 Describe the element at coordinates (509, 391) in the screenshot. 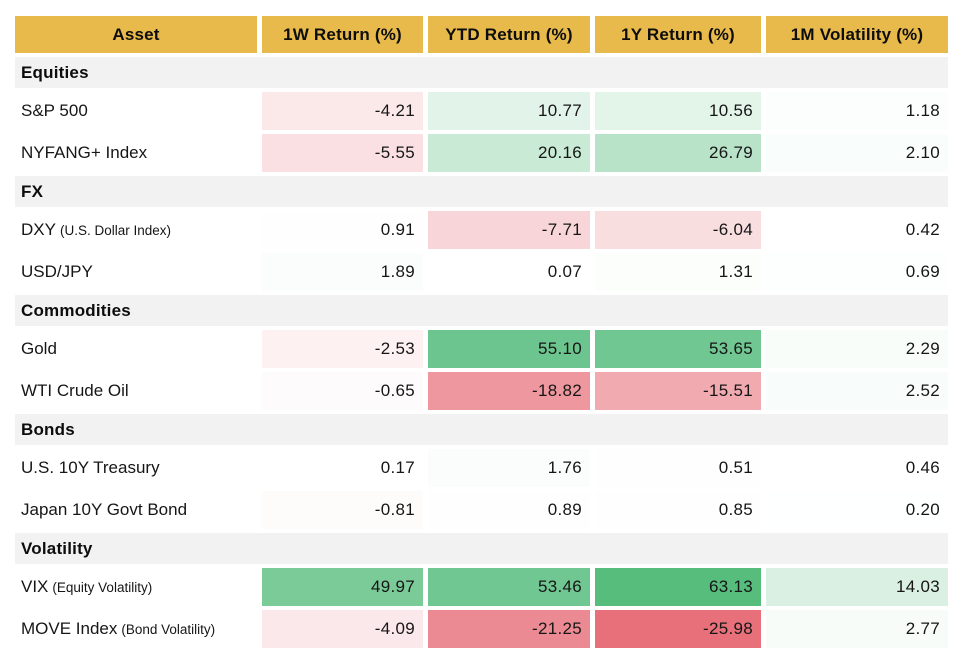

I see `value-cell: -18.82` at that location.